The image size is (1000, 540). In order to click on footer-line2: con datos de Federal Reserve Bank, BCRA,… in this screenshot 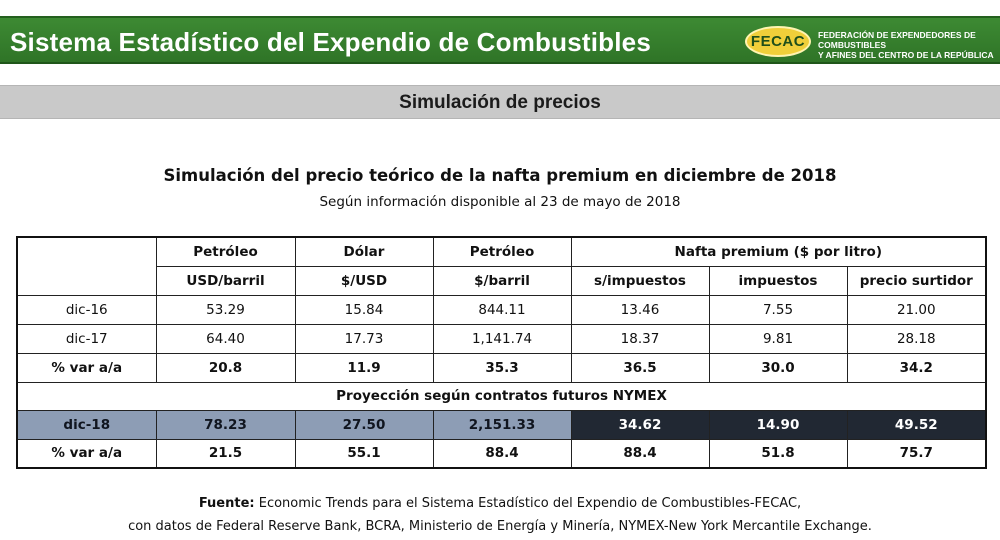, I will do `click(500, 526)`.